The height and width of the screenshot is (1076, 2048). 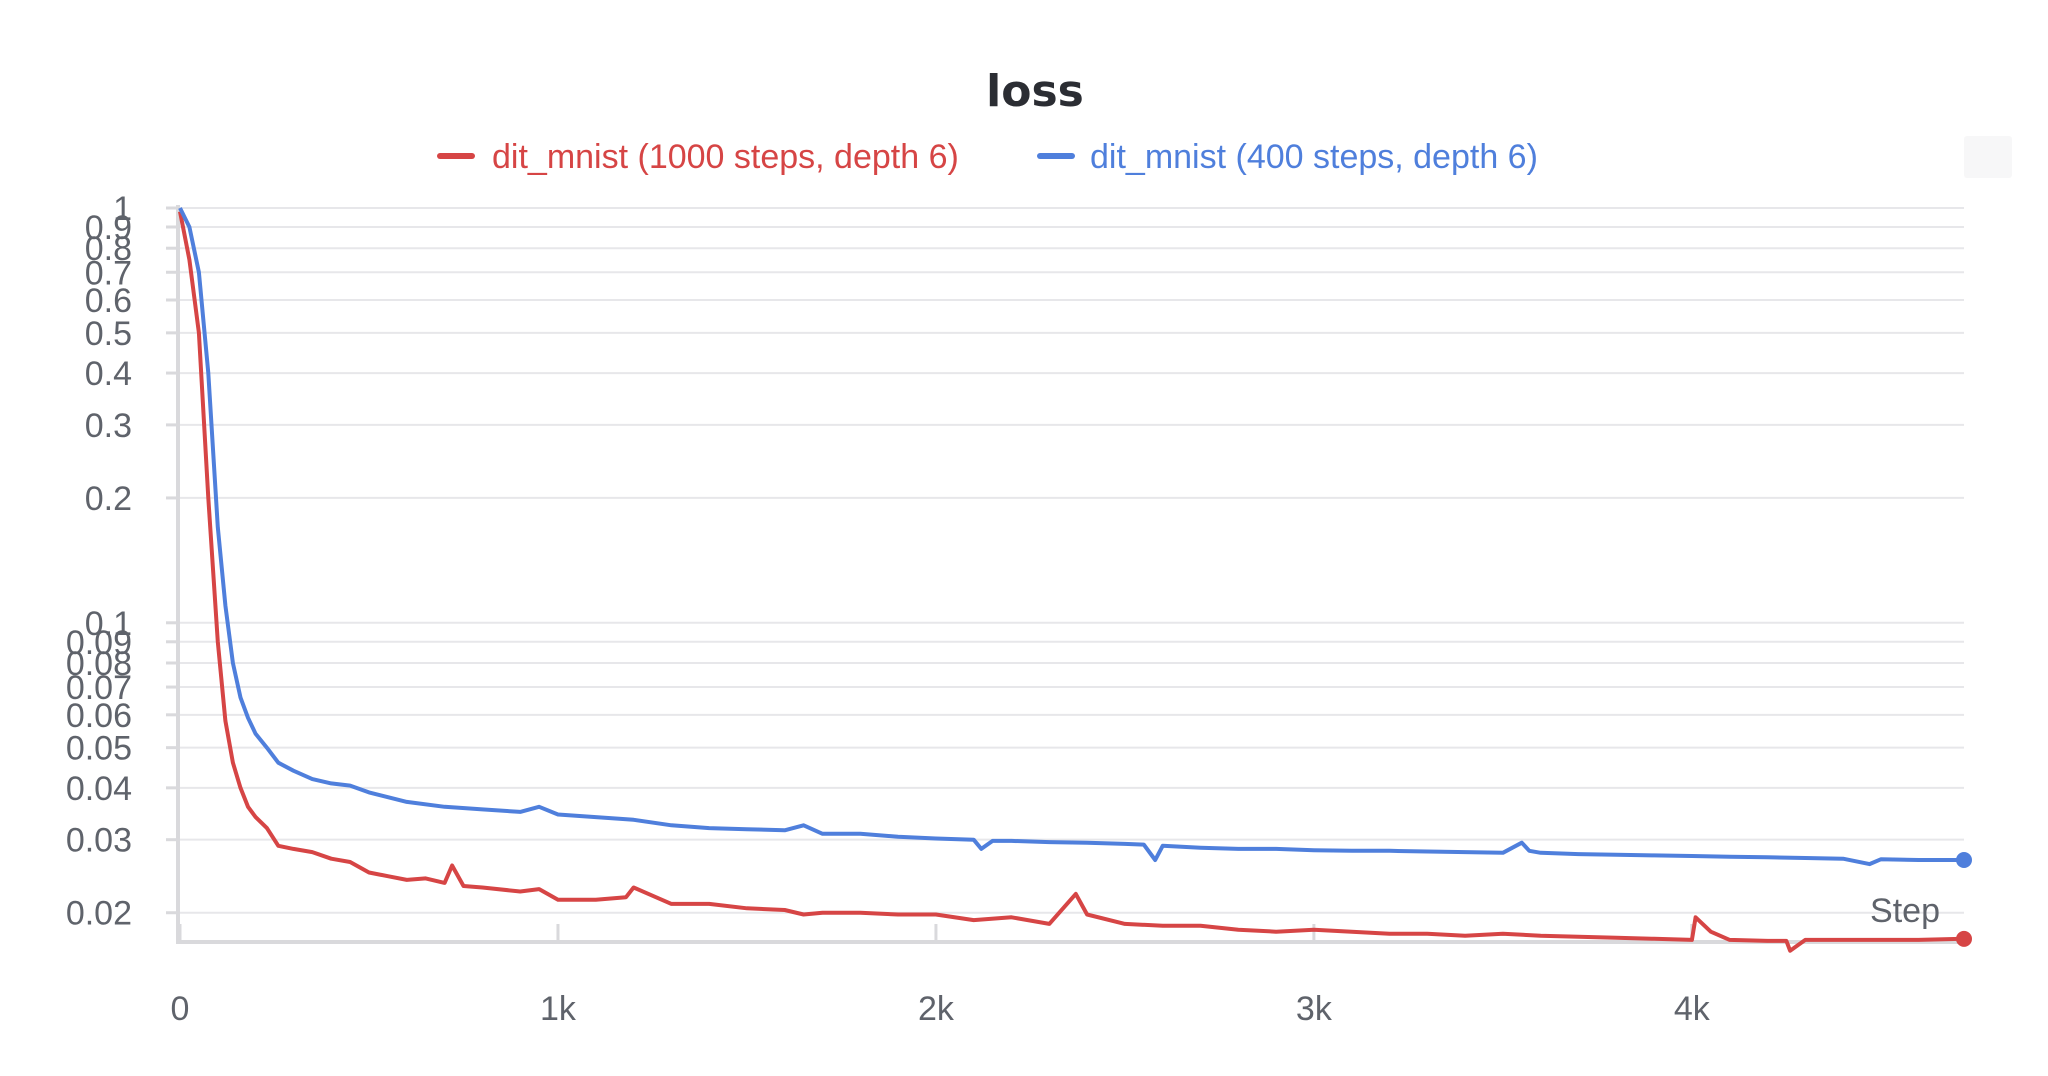 What do you see at coordinates (108, 426) in the screenshot?
I see `y-tick-label-0-3: 0.3` at bounding box center [108, 426].